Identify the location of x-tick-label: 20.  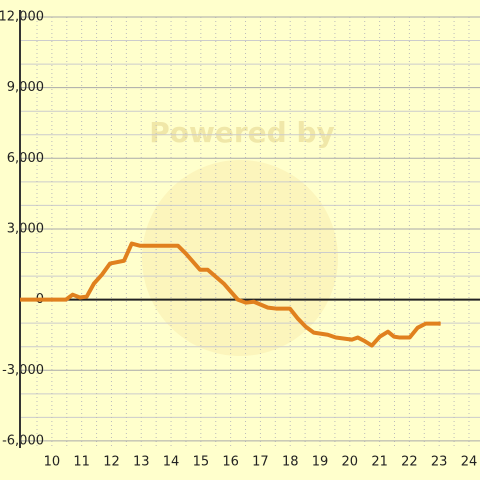
(350, 462).